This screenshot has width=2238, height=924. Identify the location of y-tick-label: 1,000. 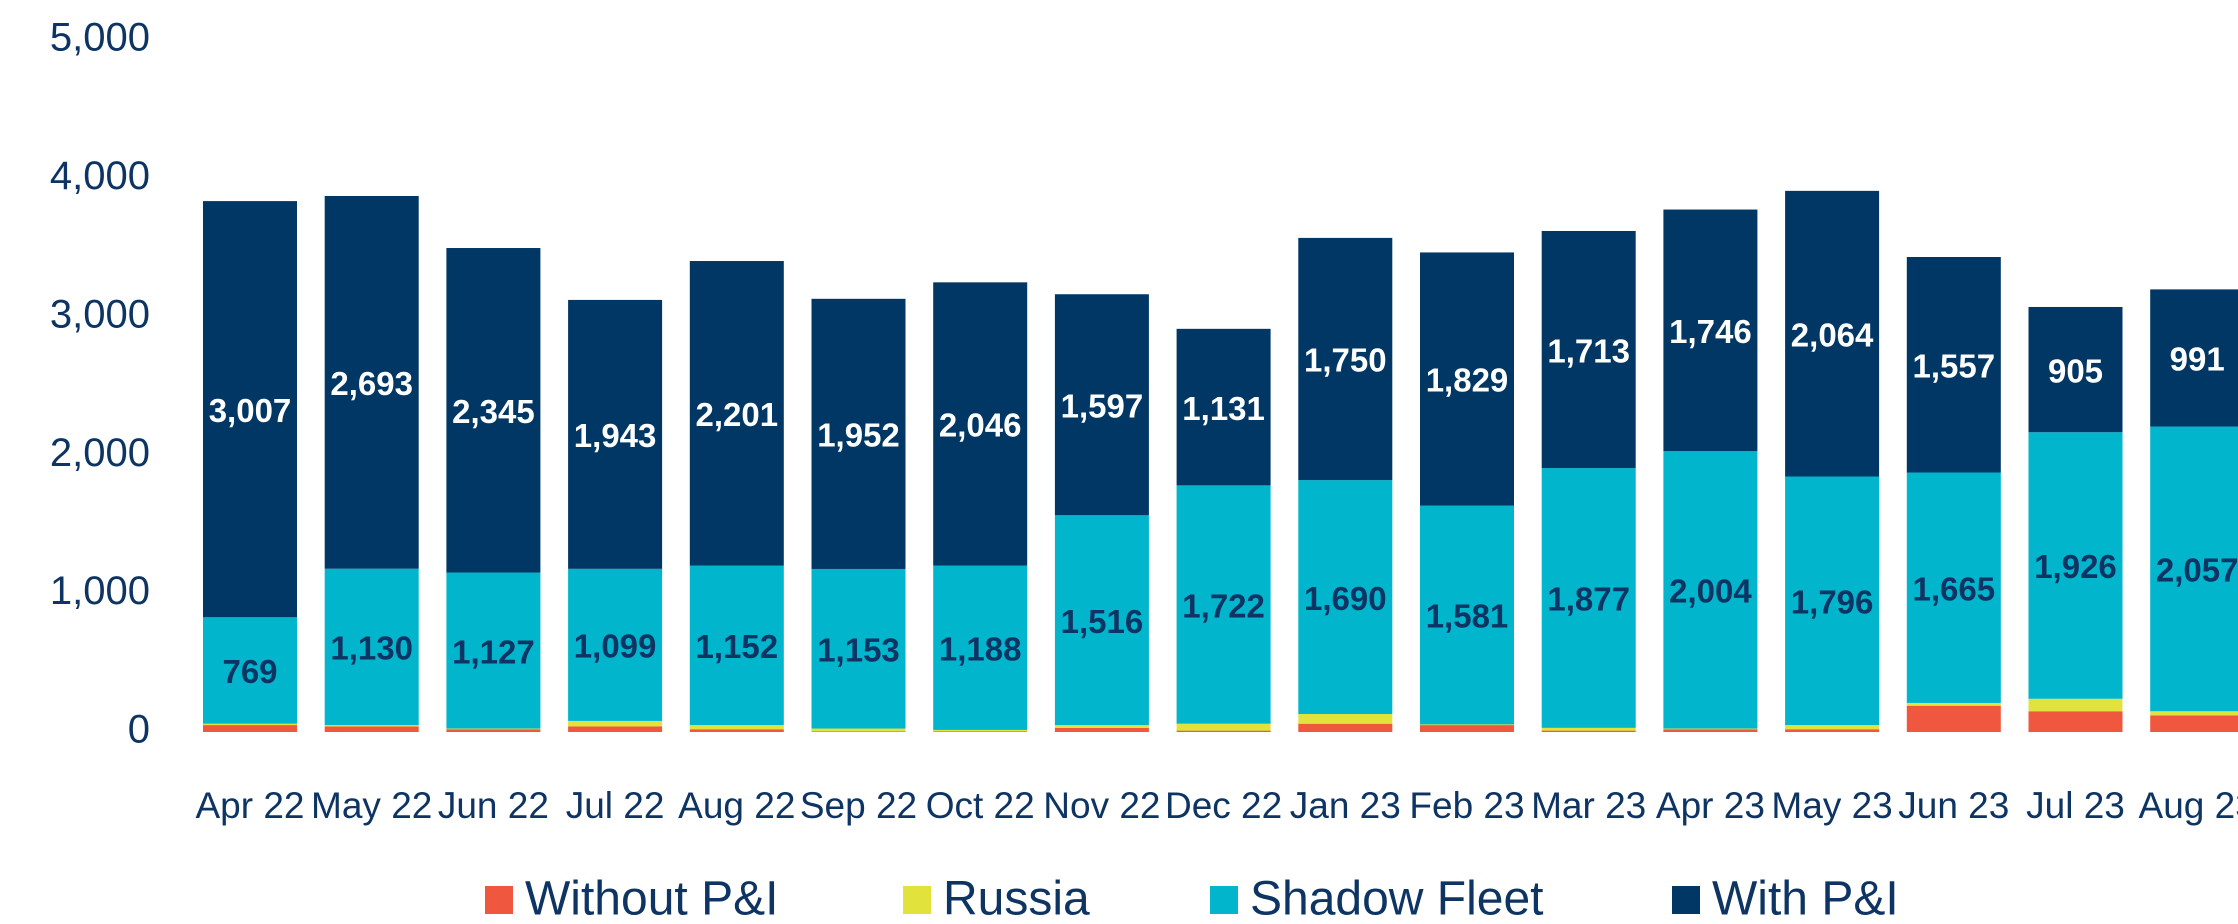
(100, 591).